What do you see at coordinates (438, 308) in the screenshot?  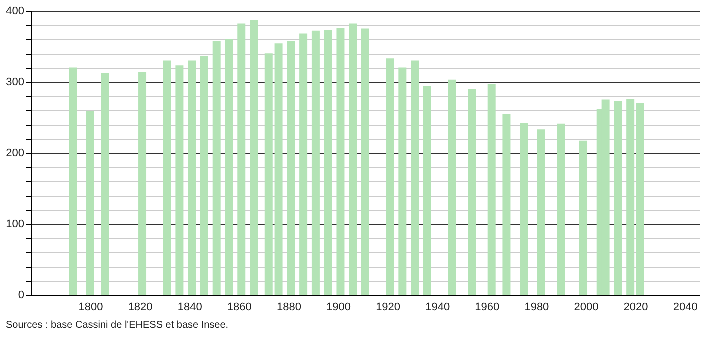 I see `x-tick-label: 1940` at bounding box center [438, 308].